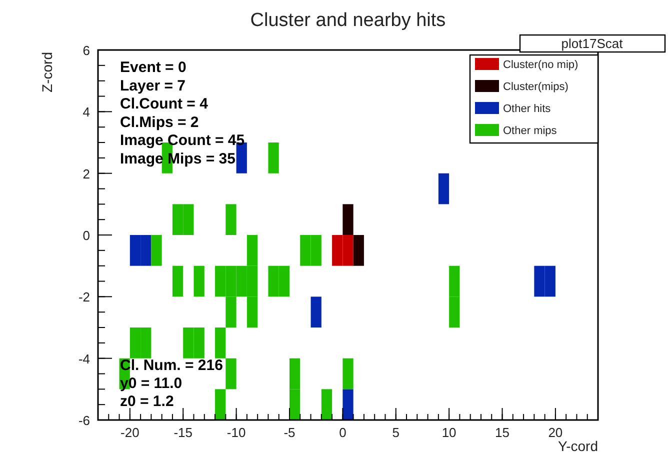 Image resolution: width=672 pixels, height=461 pixels. I want to click on y-tick-label: -4, so click(84, 358).